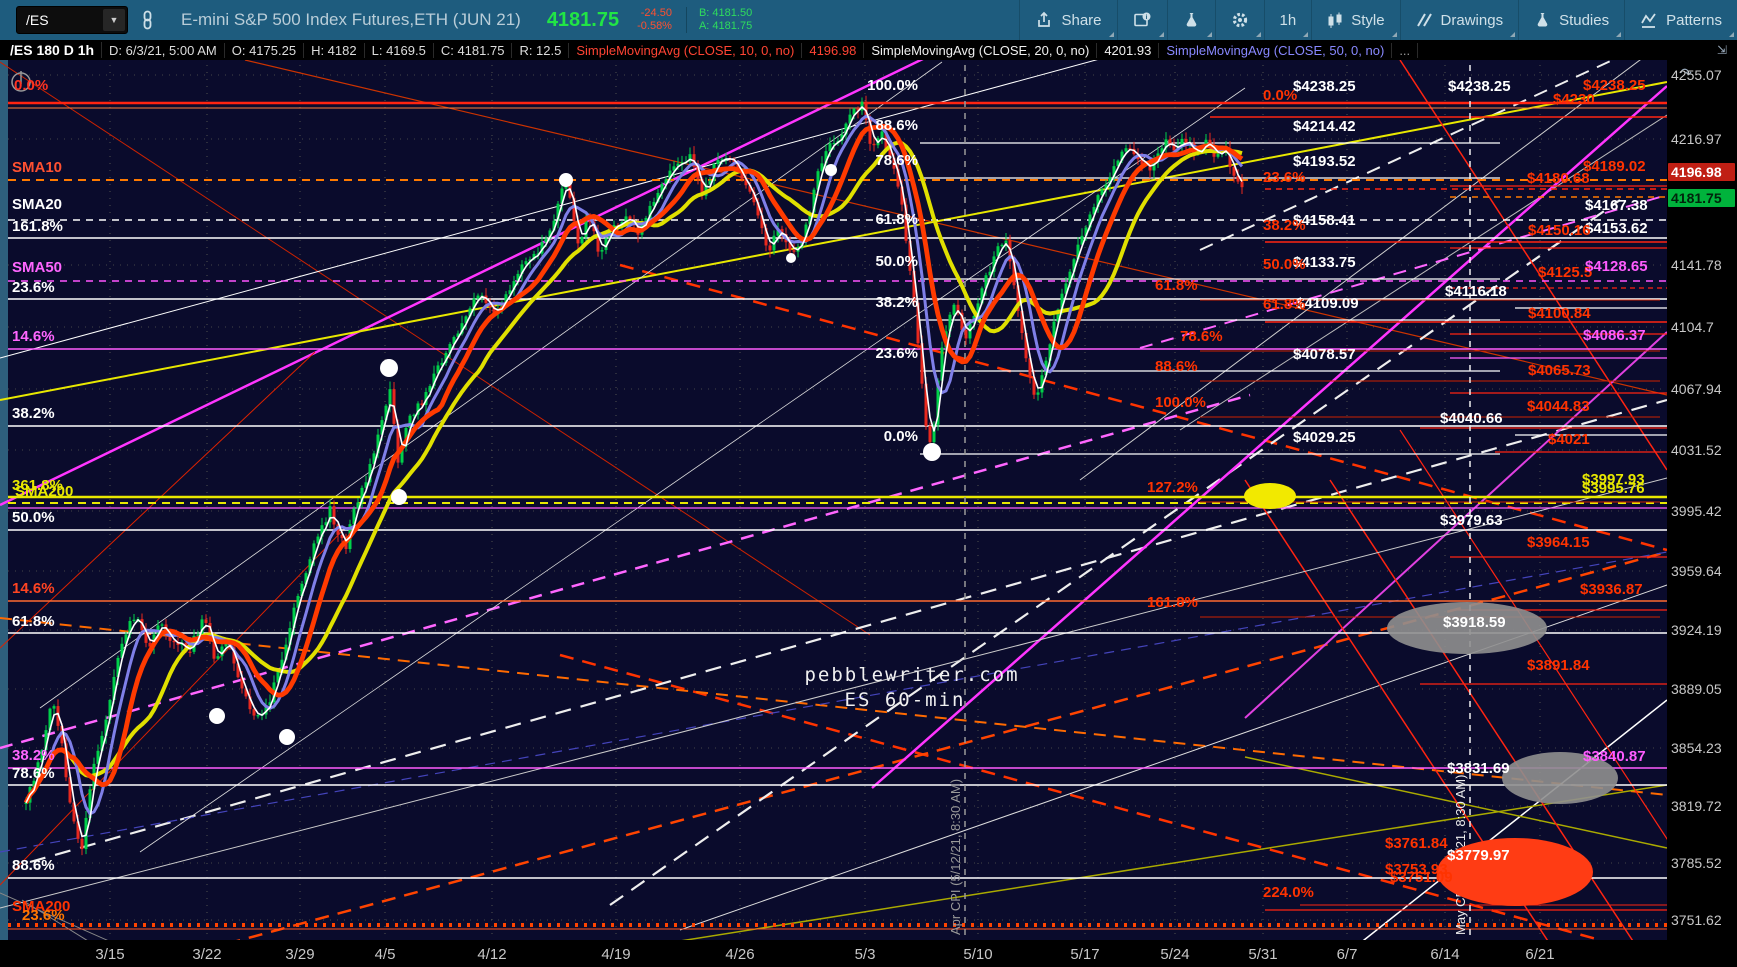 The height and width of the screenshot is (967, 1737). Describe the element at coordinates (114, 20) in the screenshot. I see `symbol-dropdown-caret: ▼` at that location.